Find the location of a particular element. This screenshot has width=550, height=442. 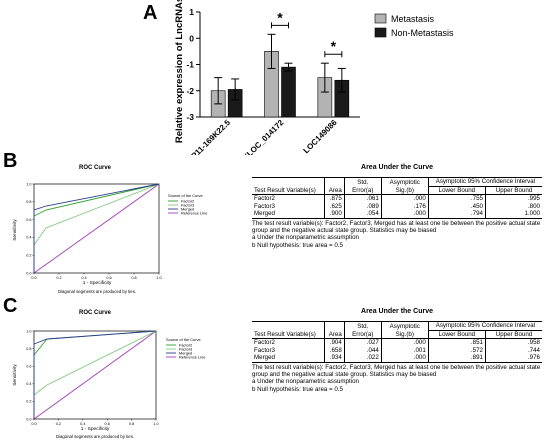

legend-swatch-metastasis is located at coordinates (380, 18).